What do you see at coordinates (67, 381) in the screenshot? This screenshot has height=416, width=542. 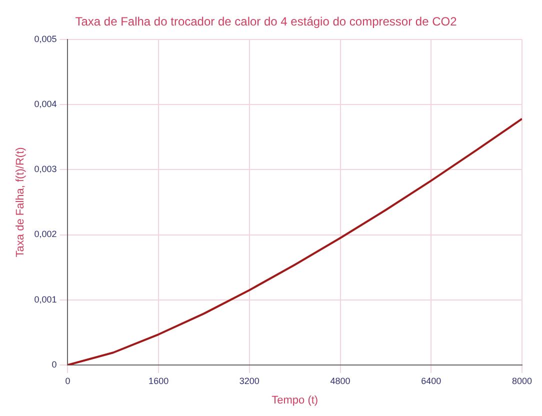 I see `x-tick-label: 0` at bounding box center [67, 381].